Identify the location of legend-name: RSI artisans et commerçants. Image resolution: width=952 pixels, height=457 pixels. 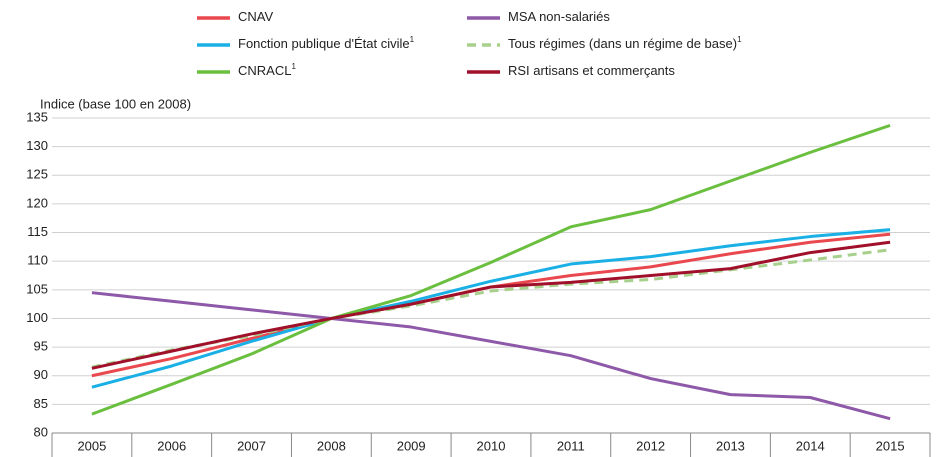
(591, 70).